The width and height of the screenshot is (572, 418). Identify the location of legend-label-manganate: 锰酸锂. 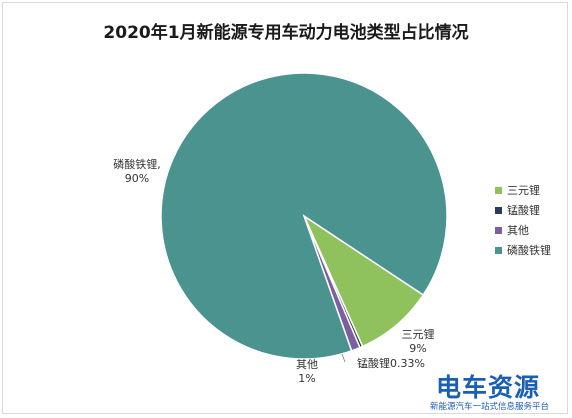
(523, 210).